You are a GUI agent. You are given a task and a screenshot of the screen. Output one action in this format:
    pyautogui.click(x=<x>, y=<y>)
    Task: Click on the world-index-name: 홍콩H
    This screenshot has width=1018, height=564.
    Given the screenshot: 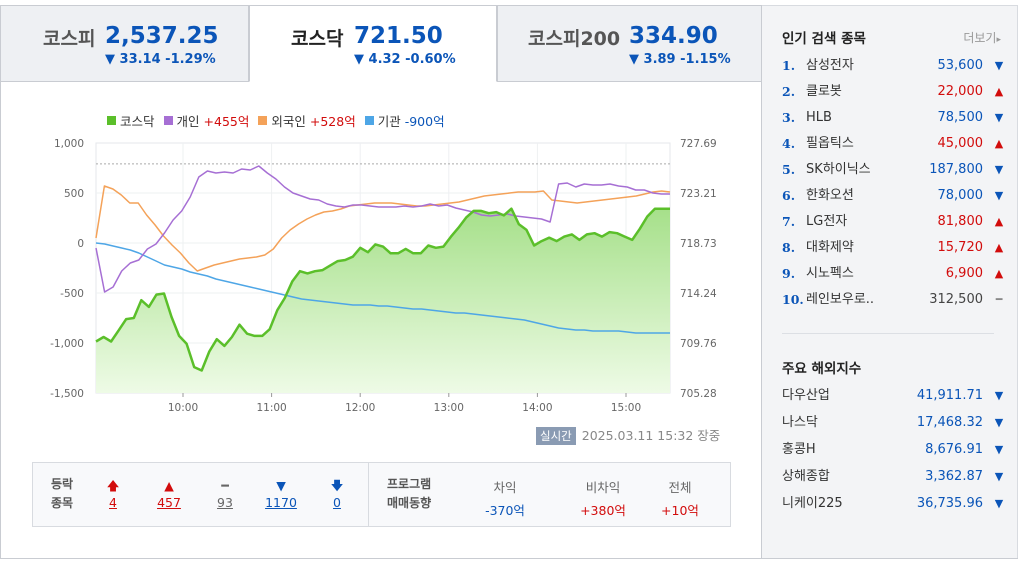 What is the action you would take?
    pyautogui.click(x=799, y=449)
    